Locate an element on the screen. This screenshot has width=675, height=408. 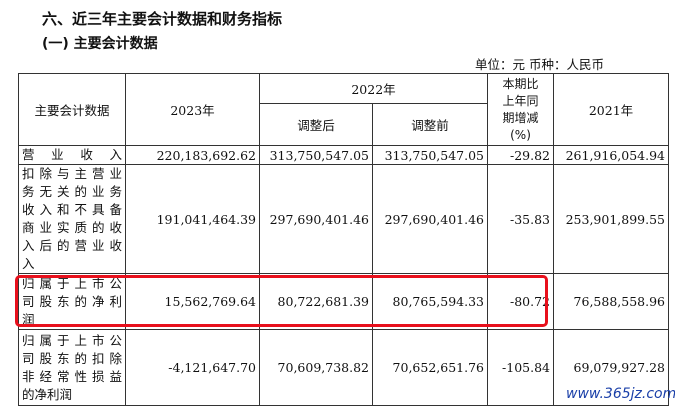
row-label: 扣除与主营业 务无关的业务 收入和不具备 商业实质的收 入后的营业收 入 is located at coordinates (72, 219).